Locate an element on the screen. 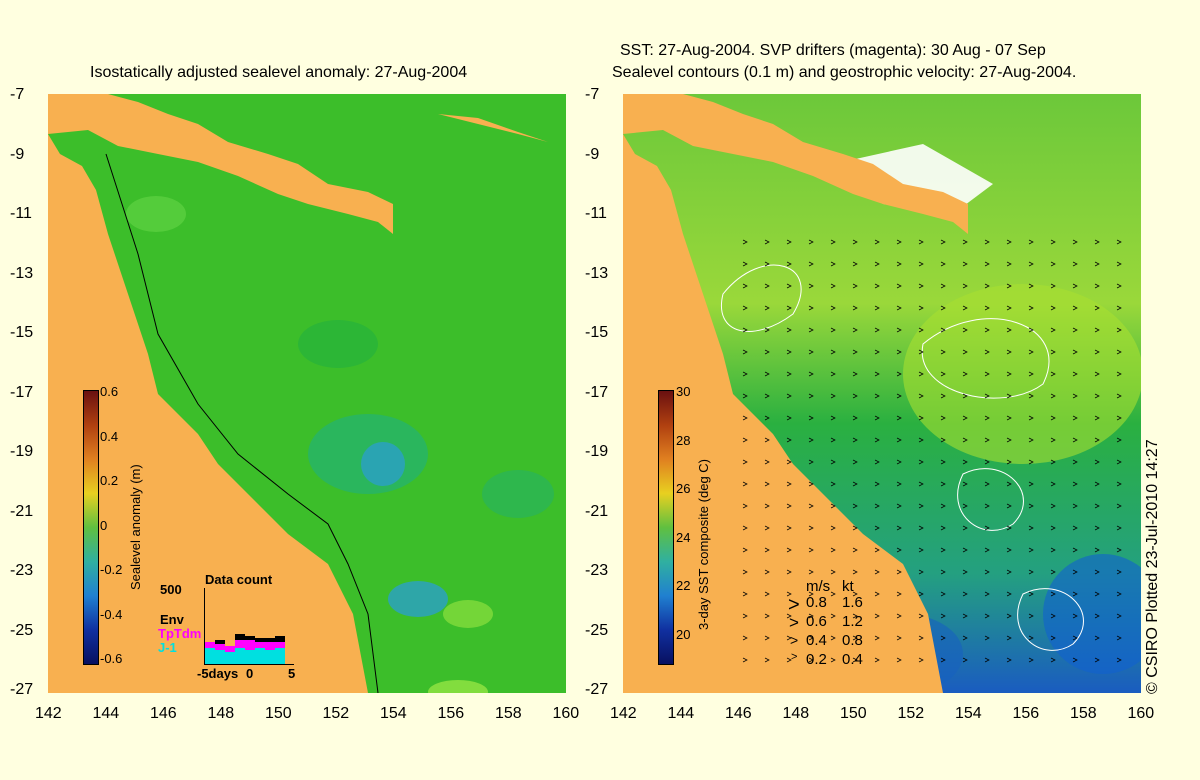 The width and height of the screenshot is (1200, 780). data-count-ymax: 500 is located at coordinates (171, 589).